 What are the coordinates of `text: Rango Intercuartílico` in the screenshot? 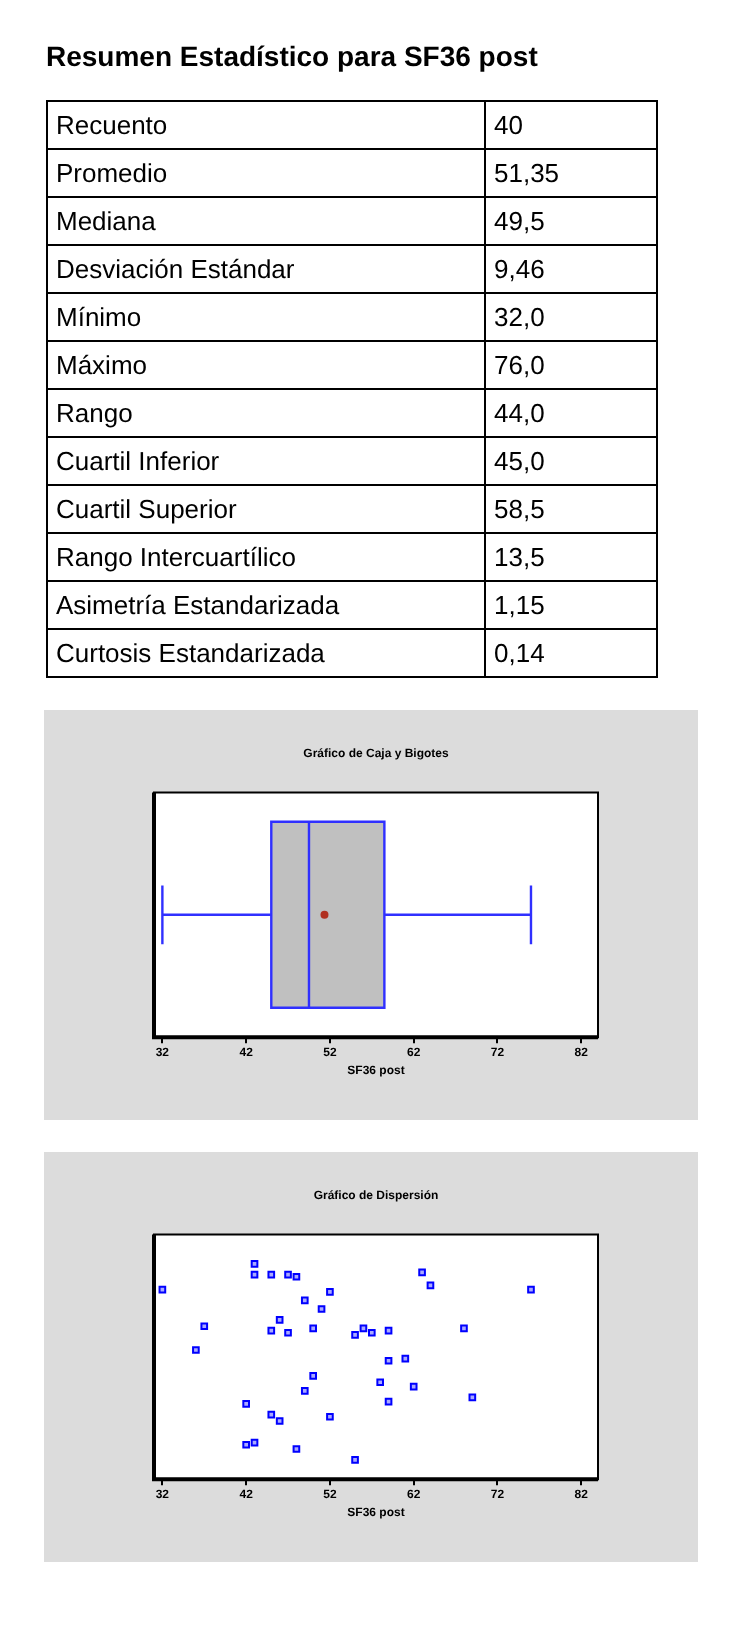 It's located at (266, 557).